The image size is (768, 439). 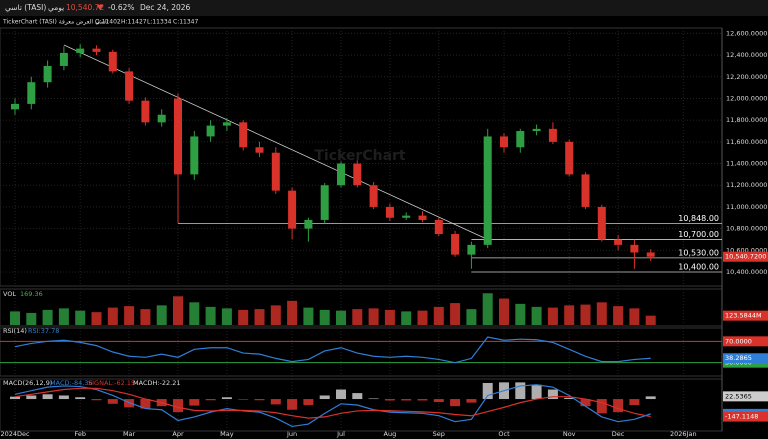 I want to click on rsi-last-label: 38.2865, so click(x=738, y=358).